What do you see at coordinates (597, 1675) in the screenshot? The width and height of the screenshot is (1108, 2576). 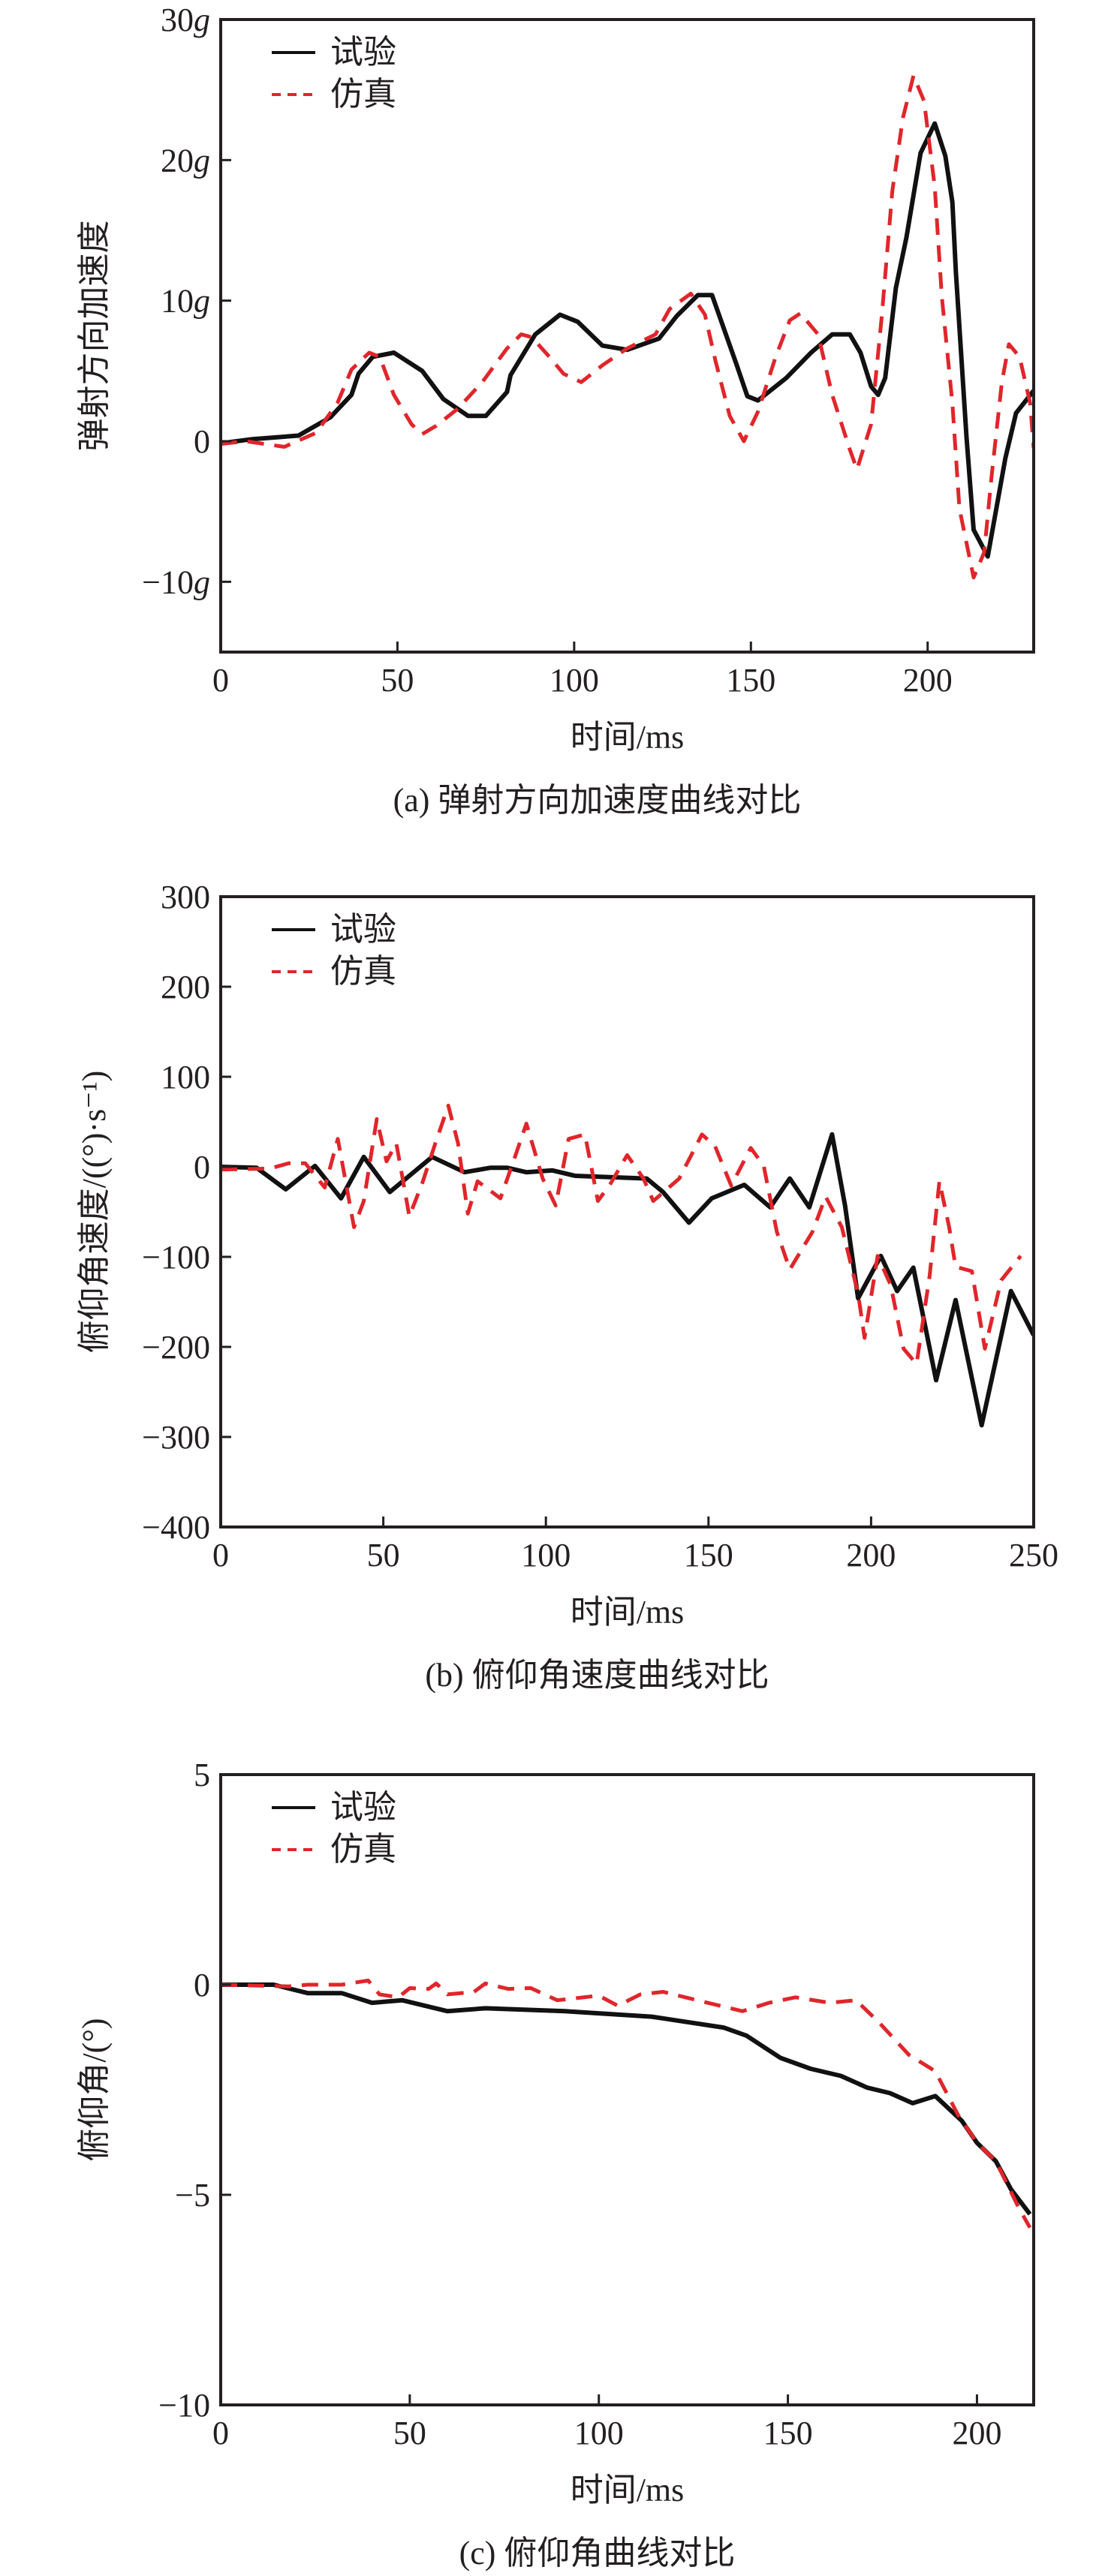 I see `chart-caption: (b) 俯仰角速度曲线对比` at bounding box center [597, 1675].